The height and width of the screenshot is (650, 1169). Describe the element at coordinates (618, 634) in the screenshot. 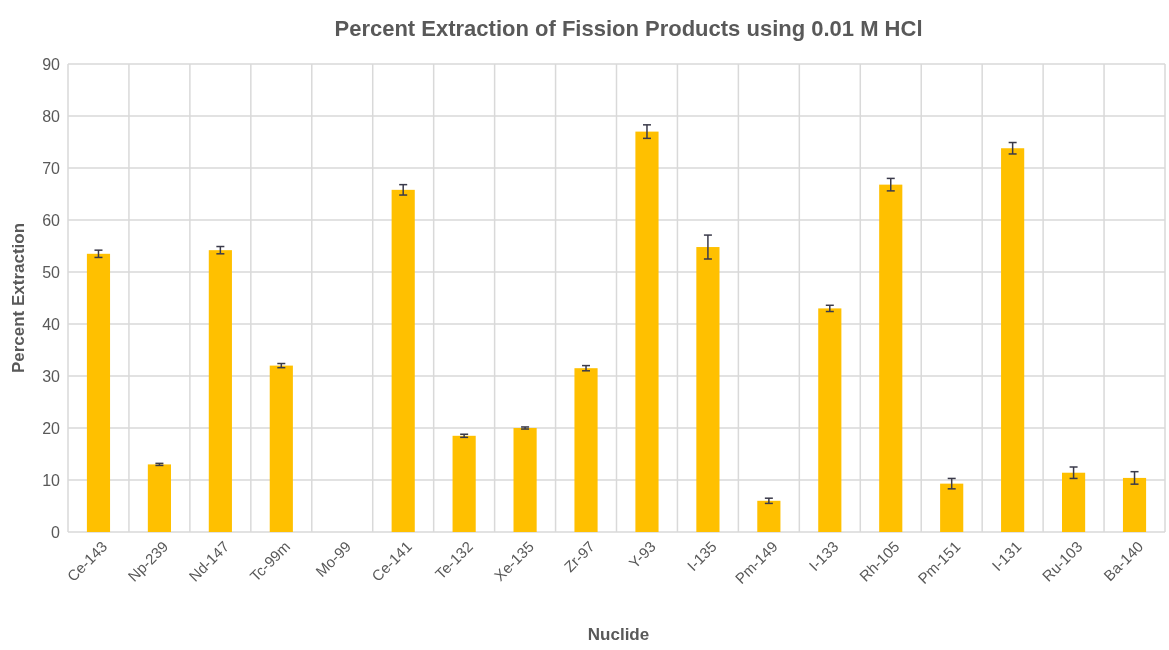

I see `x-axis-title: Nuclide` at that location.